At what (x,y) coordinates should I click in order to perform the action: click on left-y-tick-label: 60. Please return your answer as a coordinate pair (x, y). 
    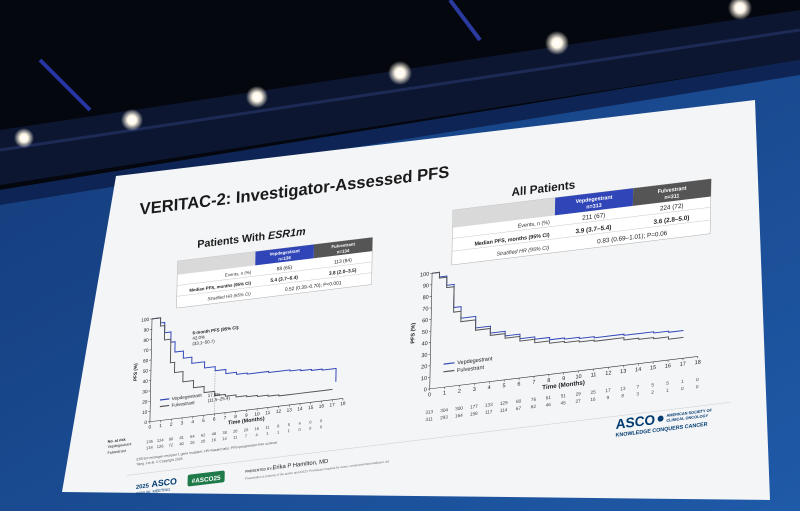
    Looking at the image, I should click on (146, 361).